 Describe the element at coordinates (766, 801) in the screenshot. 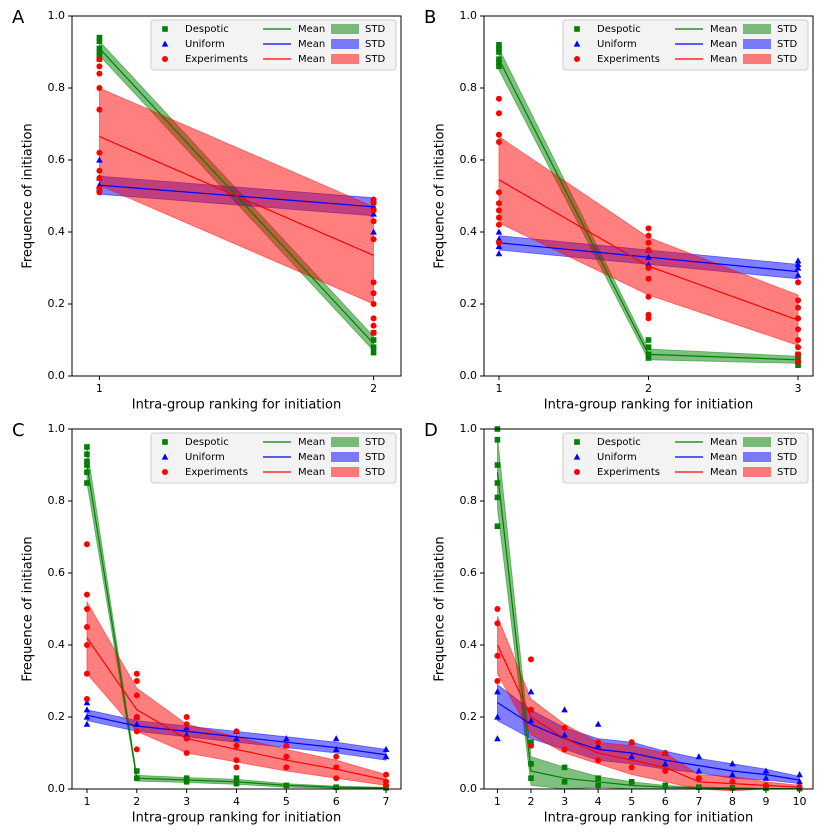

I see `x-tick-label: 9` at that location.